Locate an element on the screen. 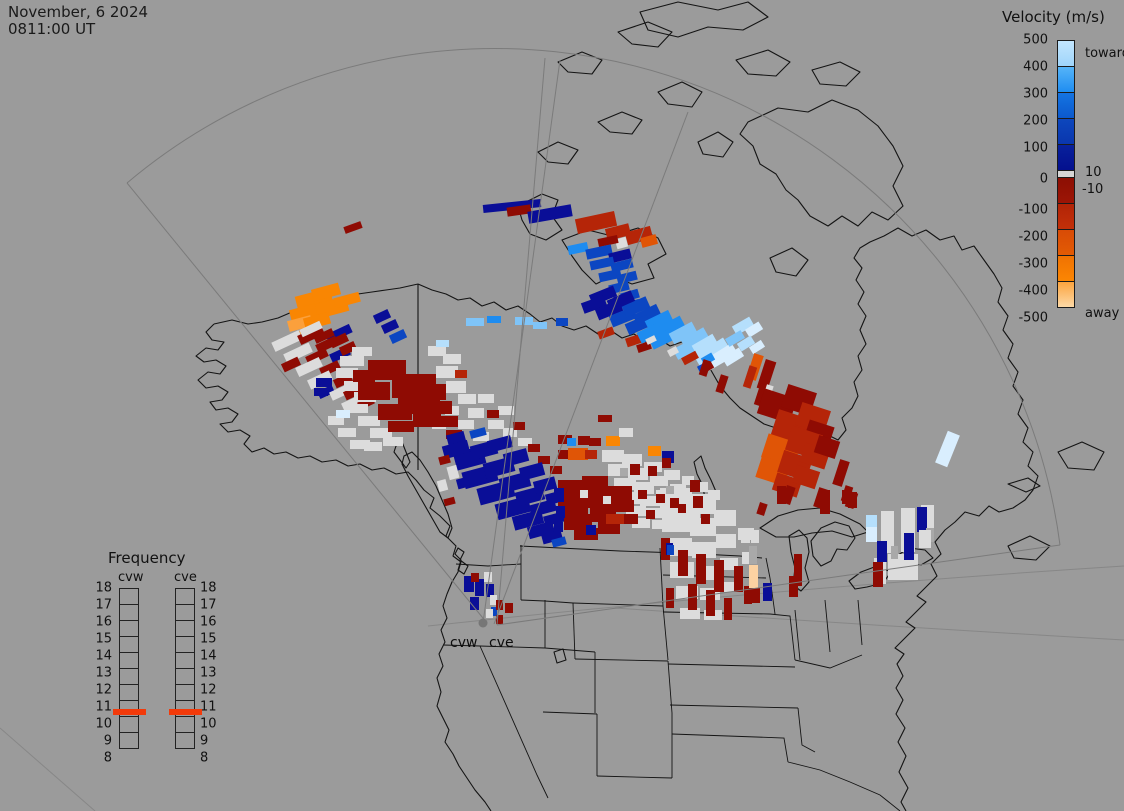 The image size is (1124, 811). radar-site-dot is located at coordinates (483, 623).